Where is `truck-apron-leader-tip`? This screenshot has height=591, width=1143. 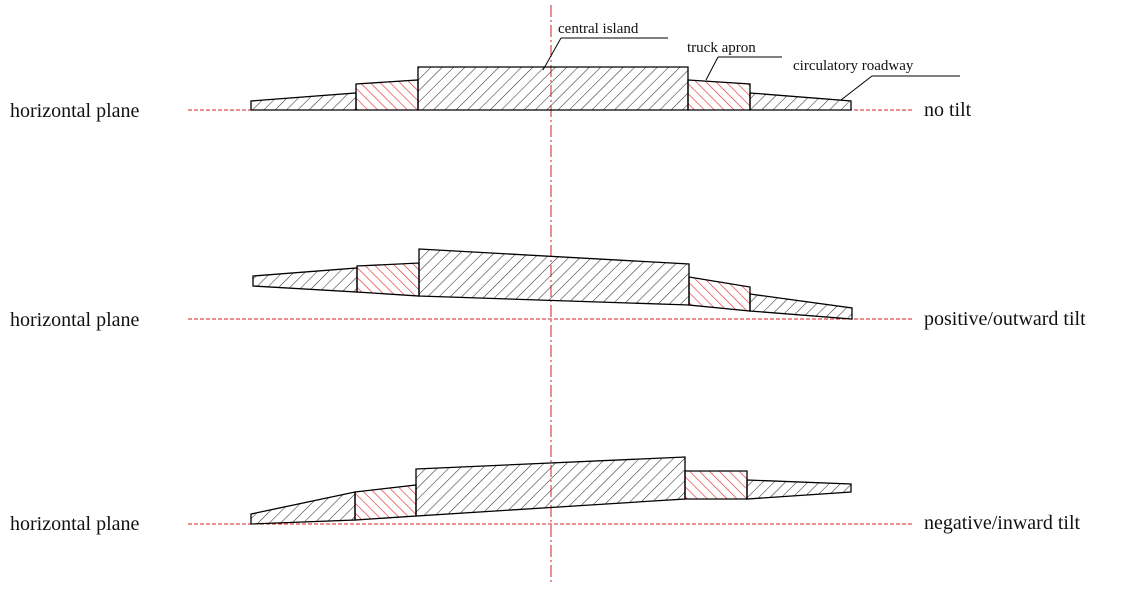 truck-apron-leader-tip is located at coordinates (712, 68).